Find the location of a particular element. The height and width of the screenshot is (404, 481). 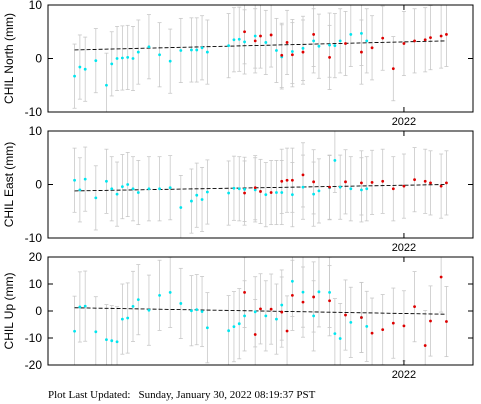

y-axis-label: CHIL North (mm) is located at coordinates (9, 58).